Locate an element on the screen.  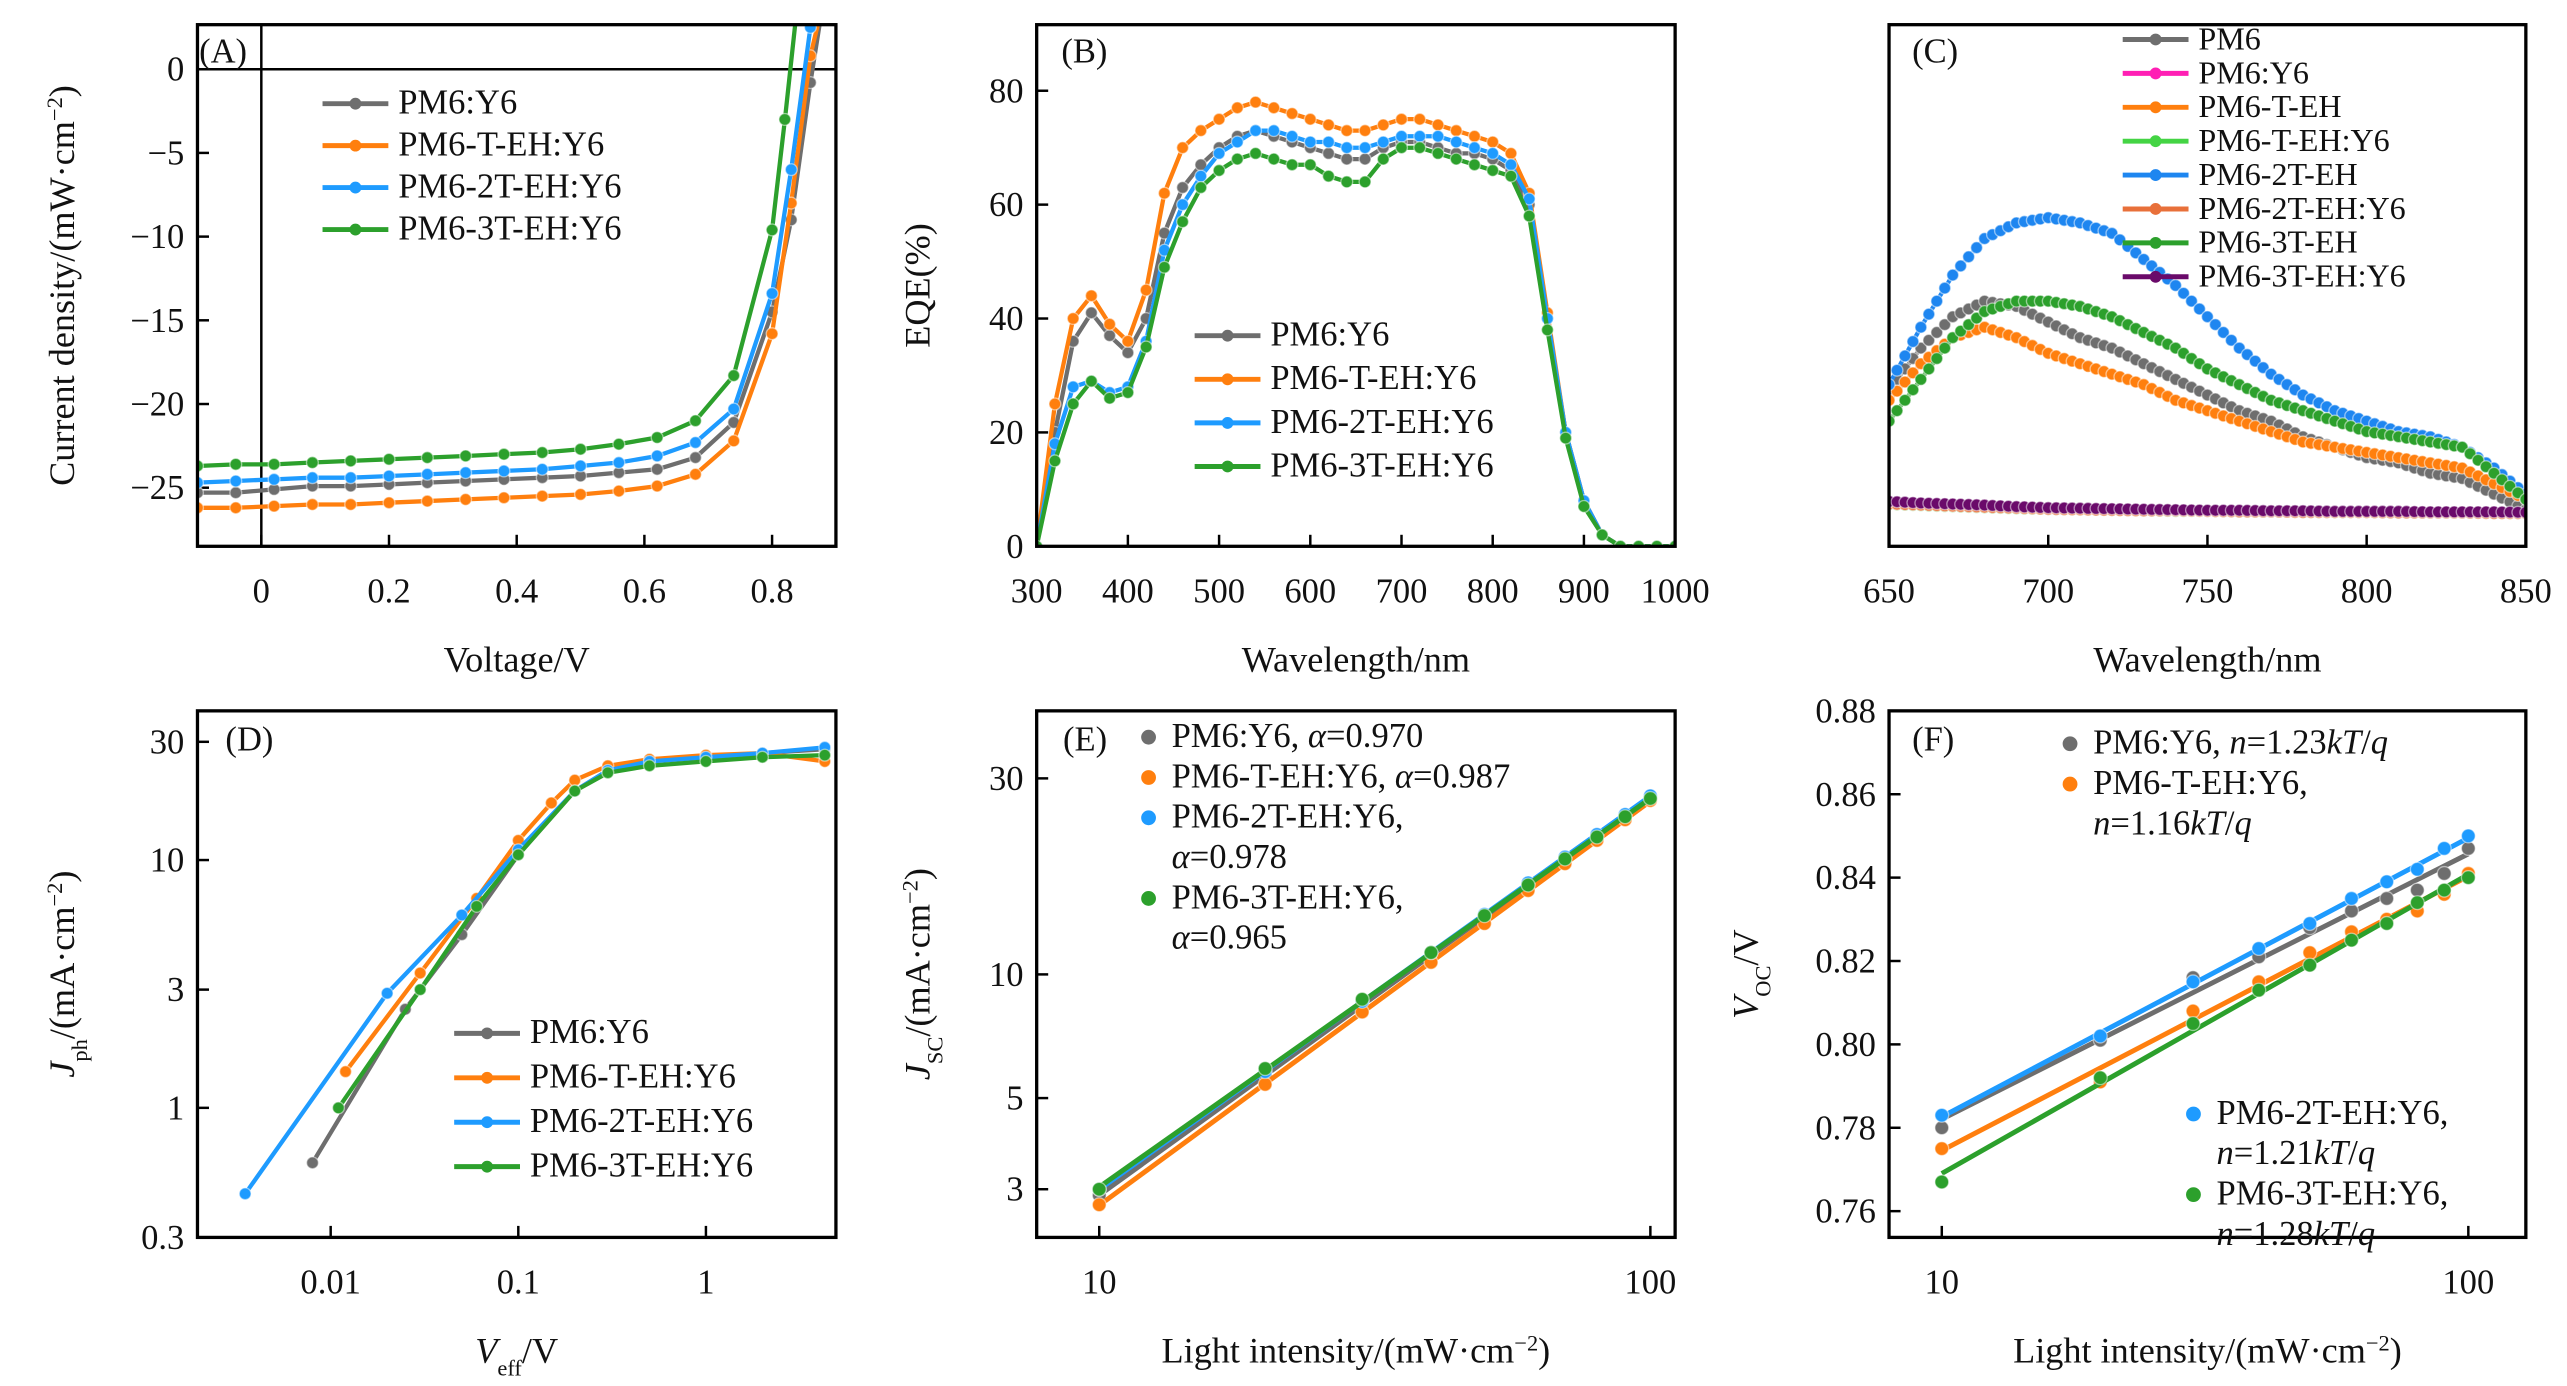
x-tick-label: 0.2 is located at coordinates (388, 591).